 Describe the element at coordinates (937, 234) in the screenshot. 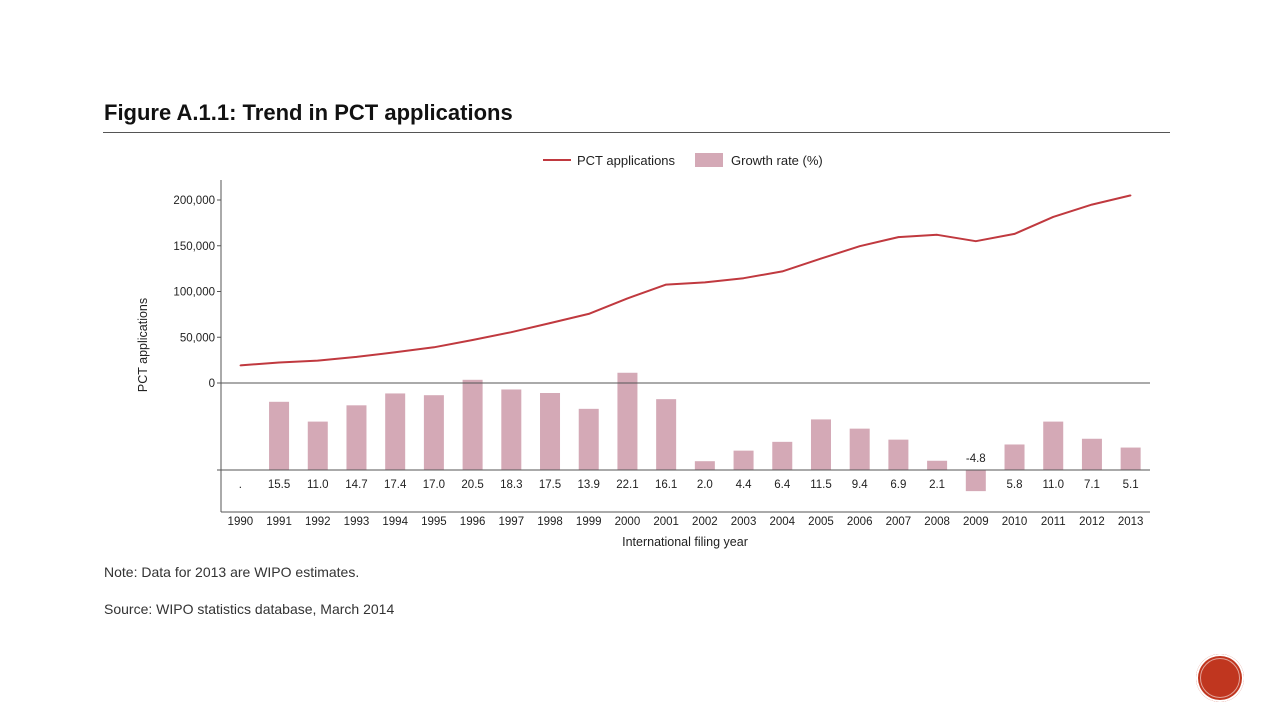

I see `line-point-2008` at that location.